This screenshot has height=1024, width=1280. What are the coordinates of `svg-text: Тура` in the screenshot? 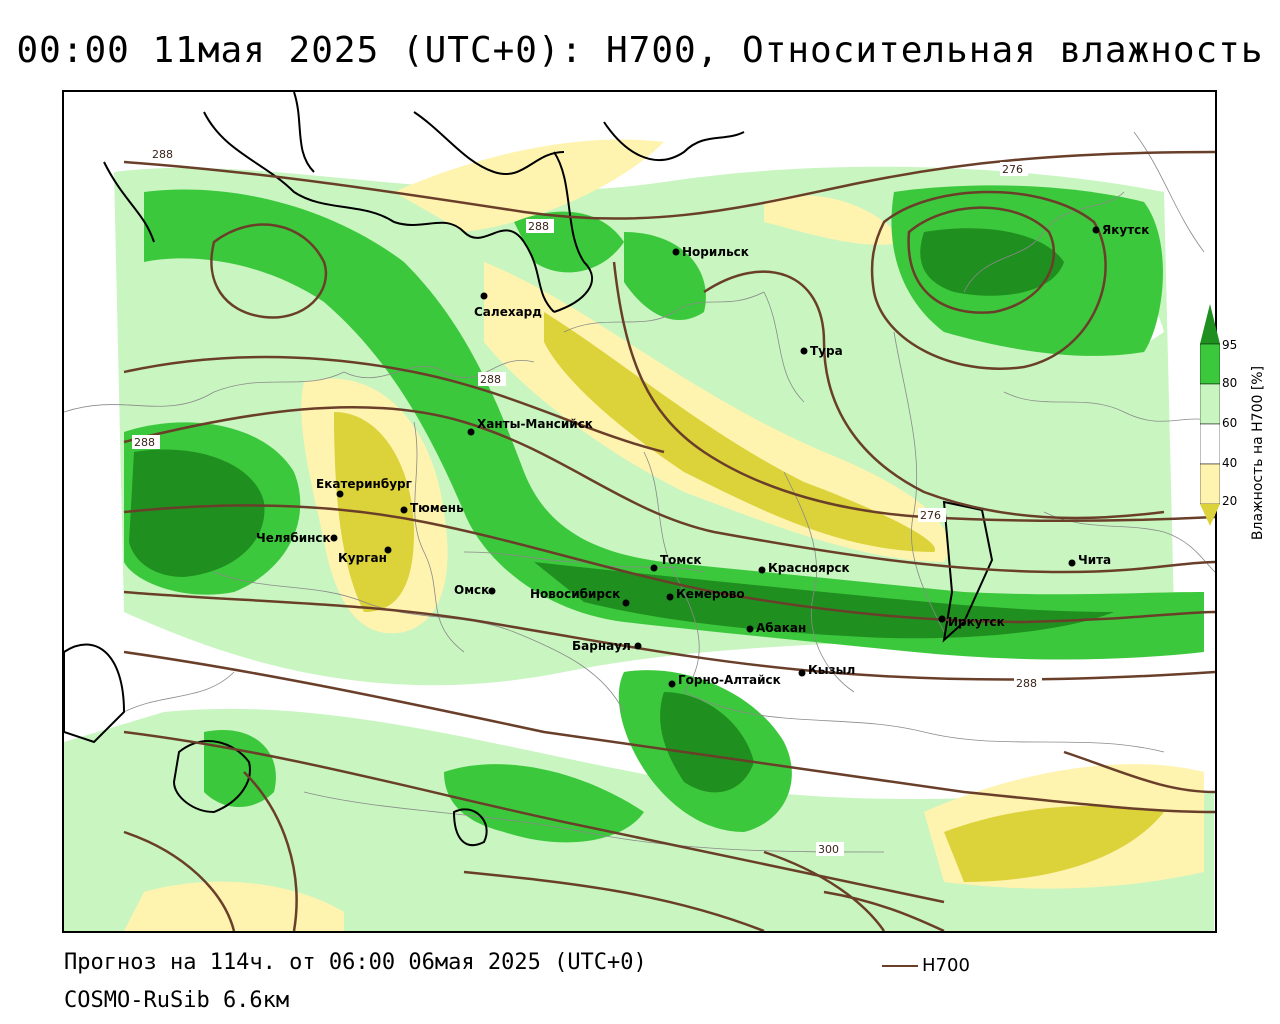 It's located at (826, 351).